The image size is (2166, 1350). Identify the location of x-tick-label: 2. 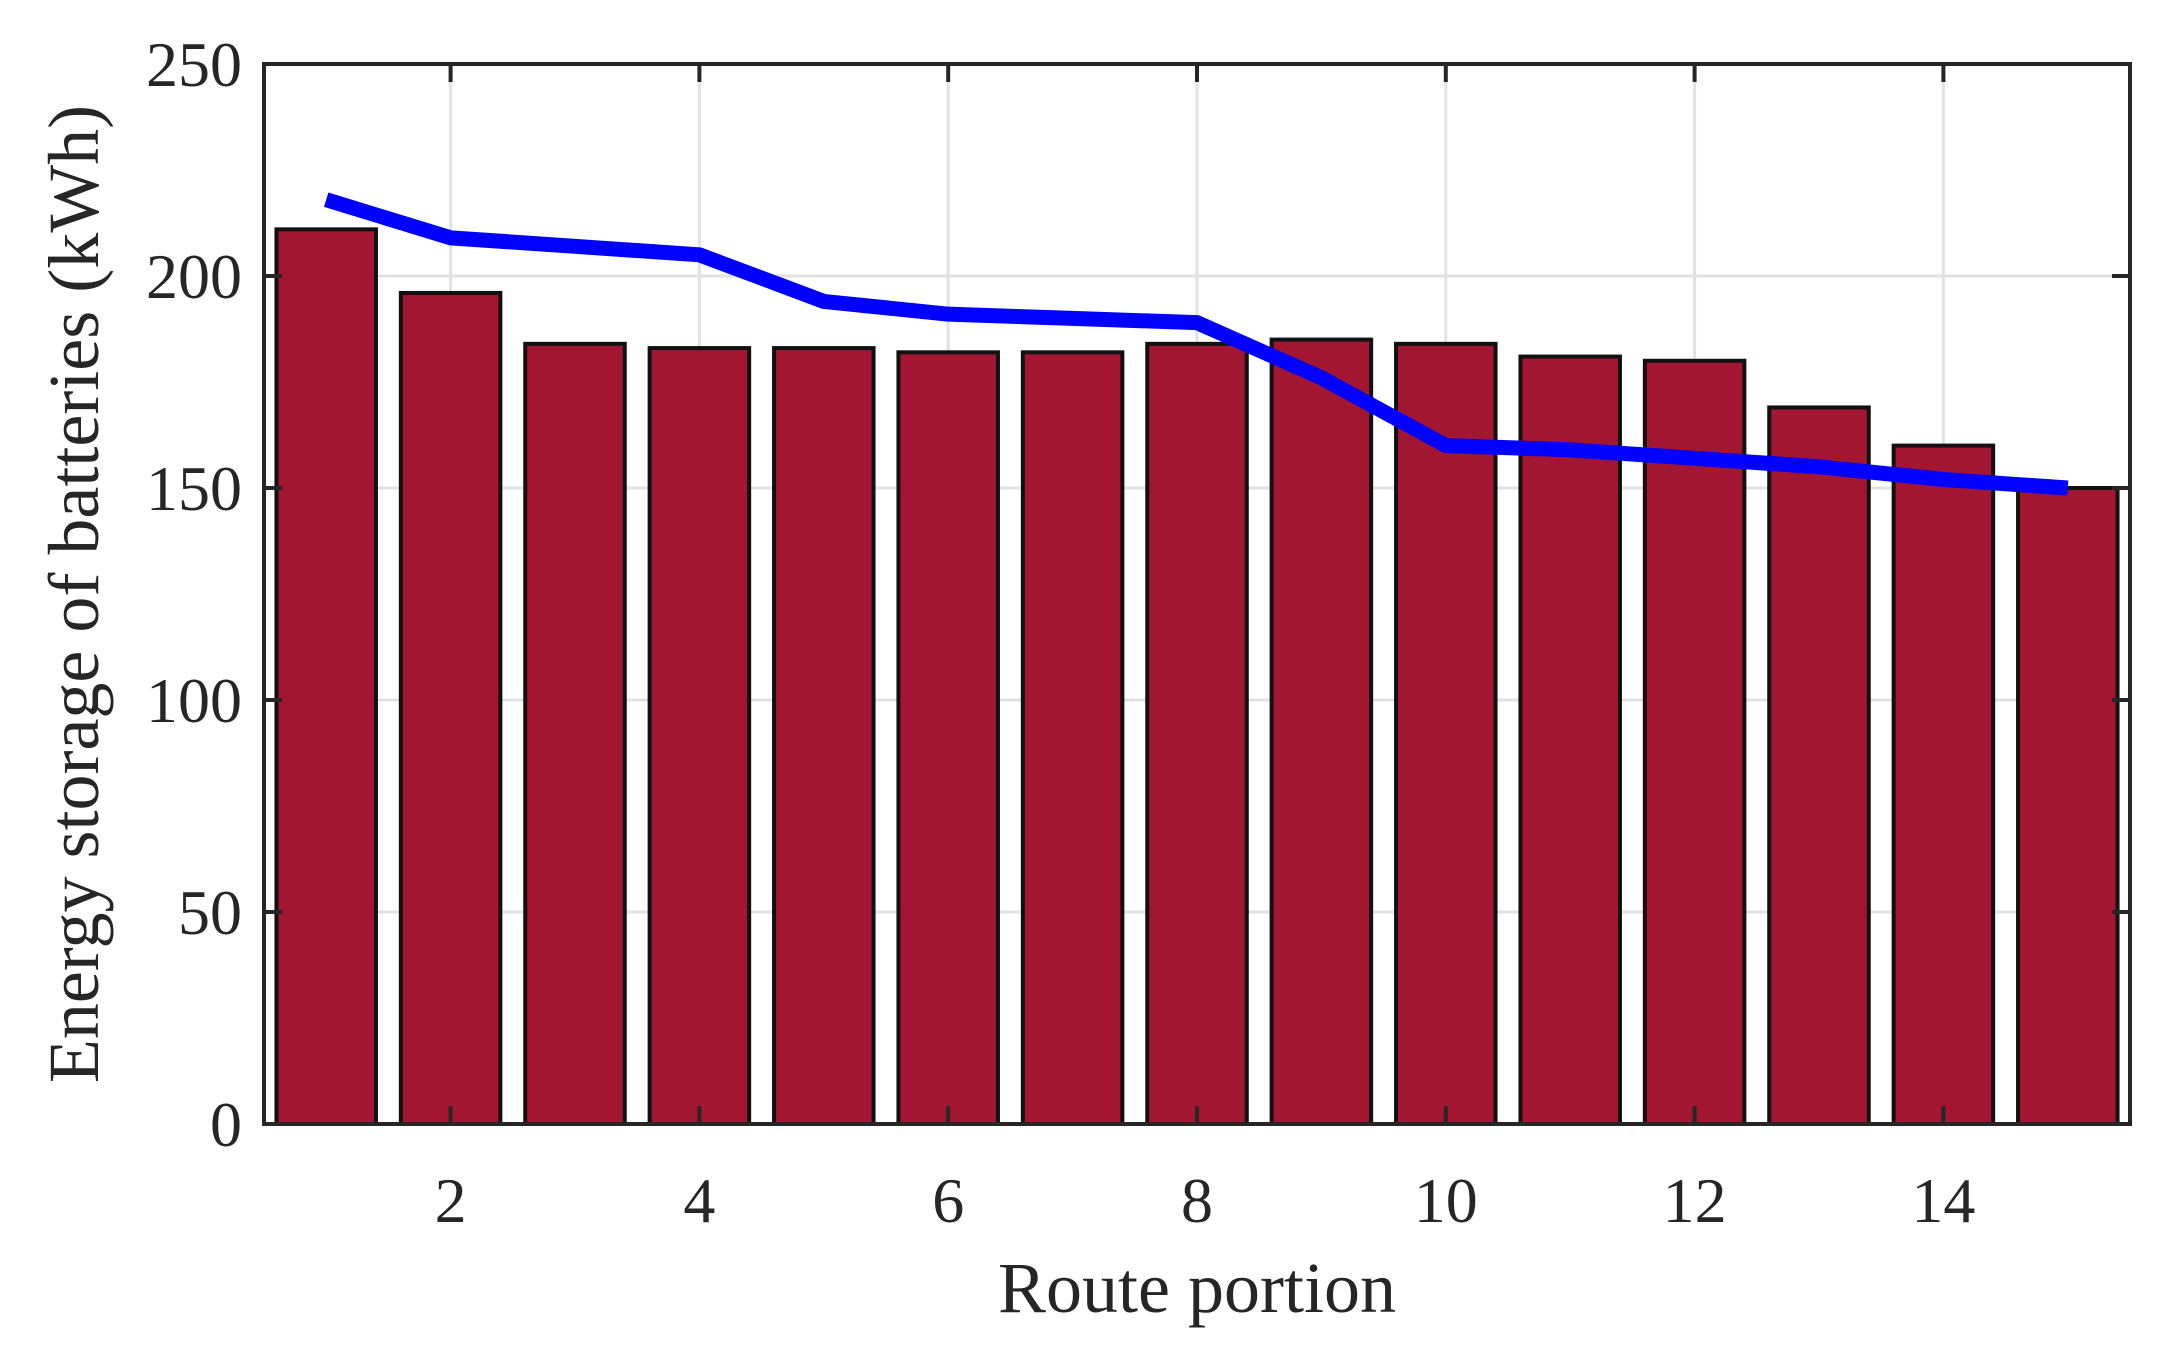
(451, 1200).